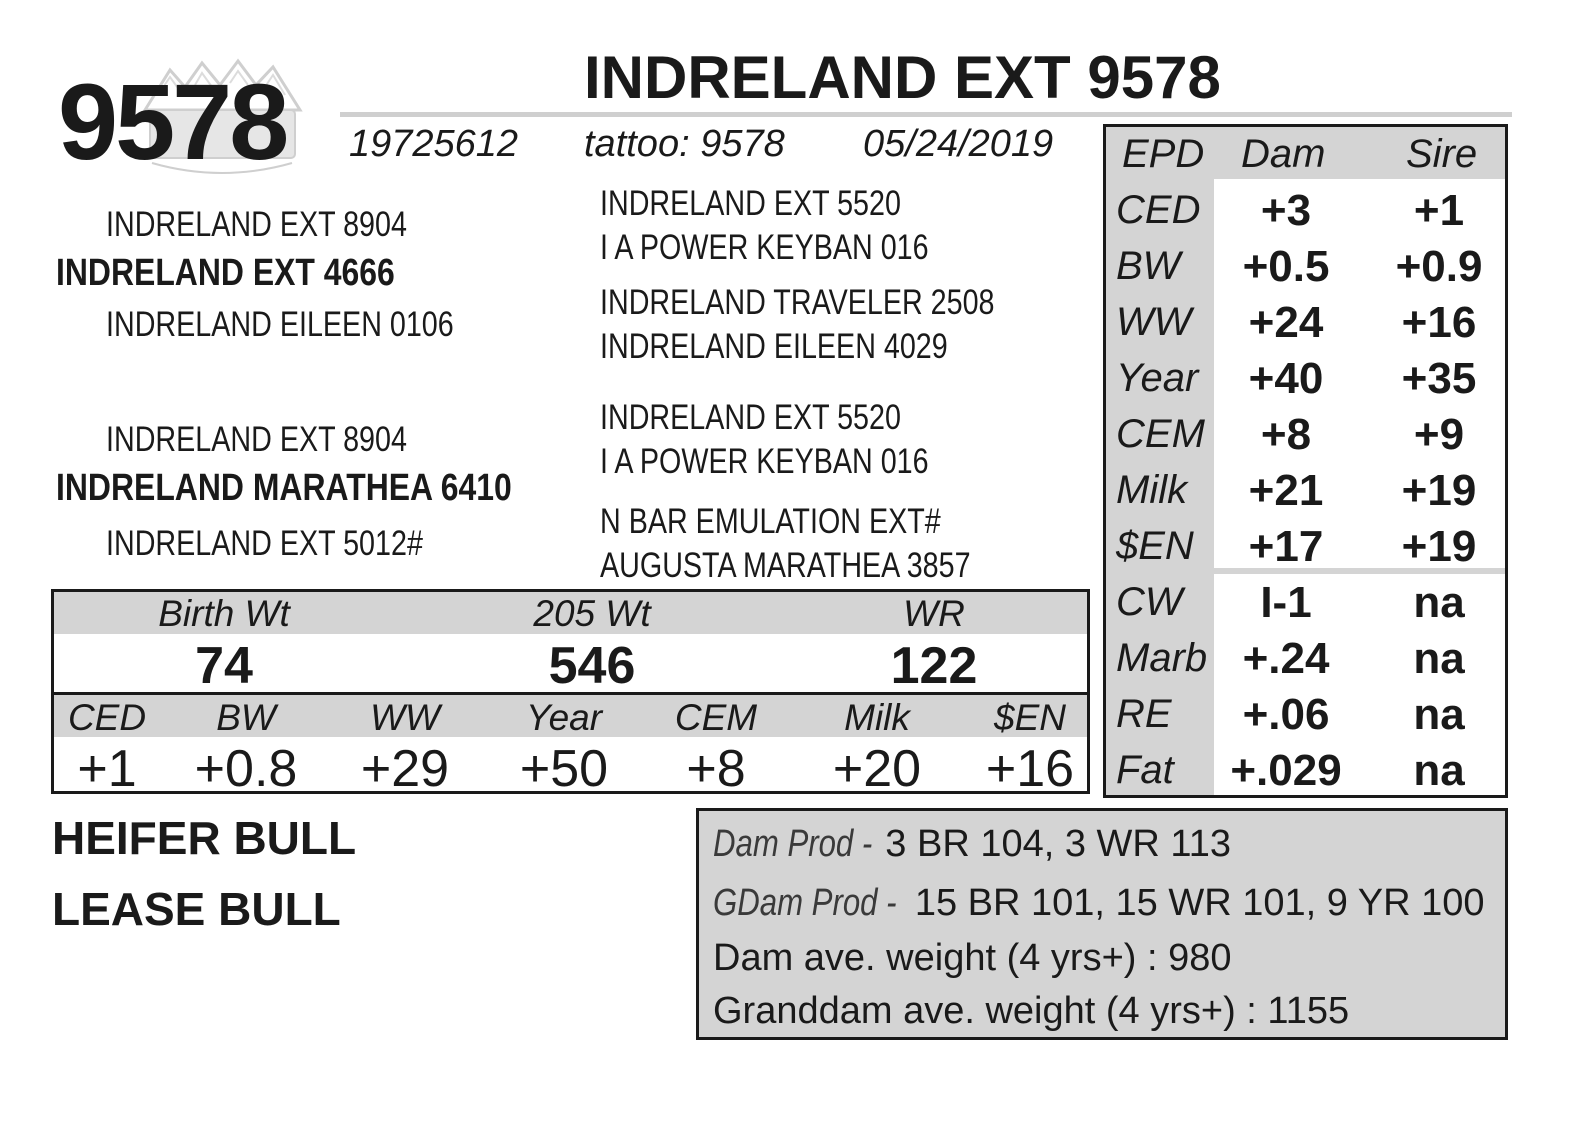 This screenshot has width=1592, height=1138. What do you see at coordinates (797, 302) in the screenshot?
I see `pedigree-sire-dam-sire: INDRELAND TRAVELER 2508` at bounding box center [797, 302].